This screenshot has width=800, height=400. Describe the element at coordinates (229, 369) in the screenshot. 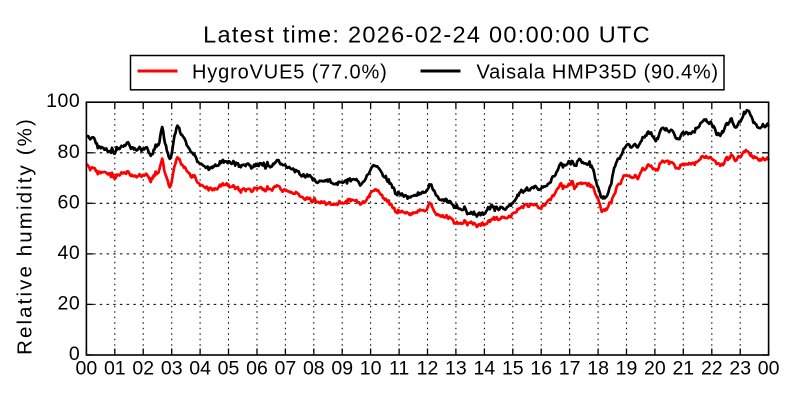

I see `svg-text: 05` at that location.